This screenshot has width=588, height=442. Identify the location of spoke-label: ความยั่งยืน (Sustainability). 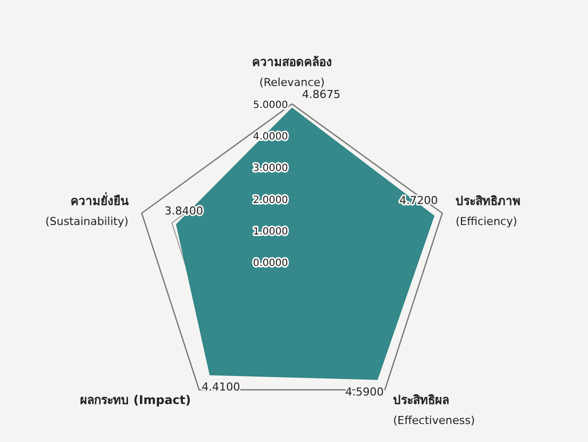
(87, 210).